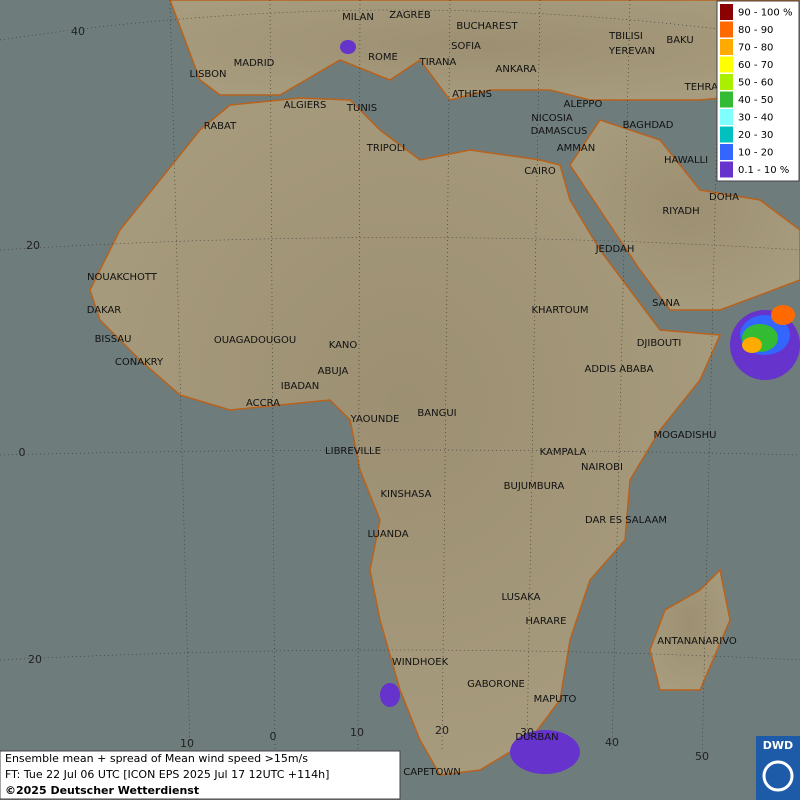 The width and height of the screenshot is (800, 804). I want to click on city-label: GABORONE, so click(496, 684).